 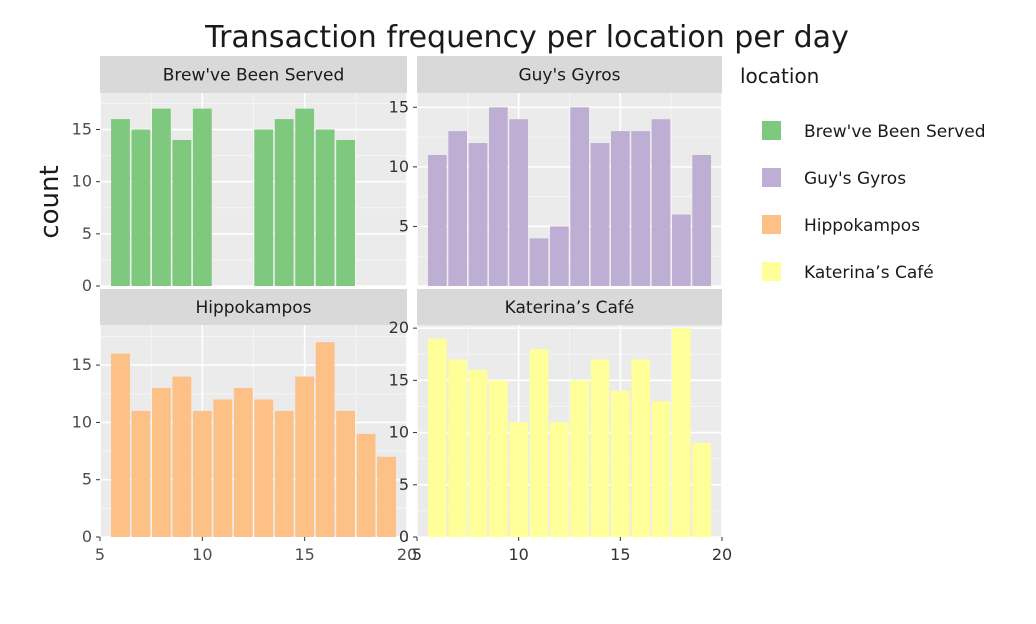 What do you see at coordinates (855, 179) in the screenshot?
I see `legend-label: Guy's Gyros` at bounding box center [855, 179].